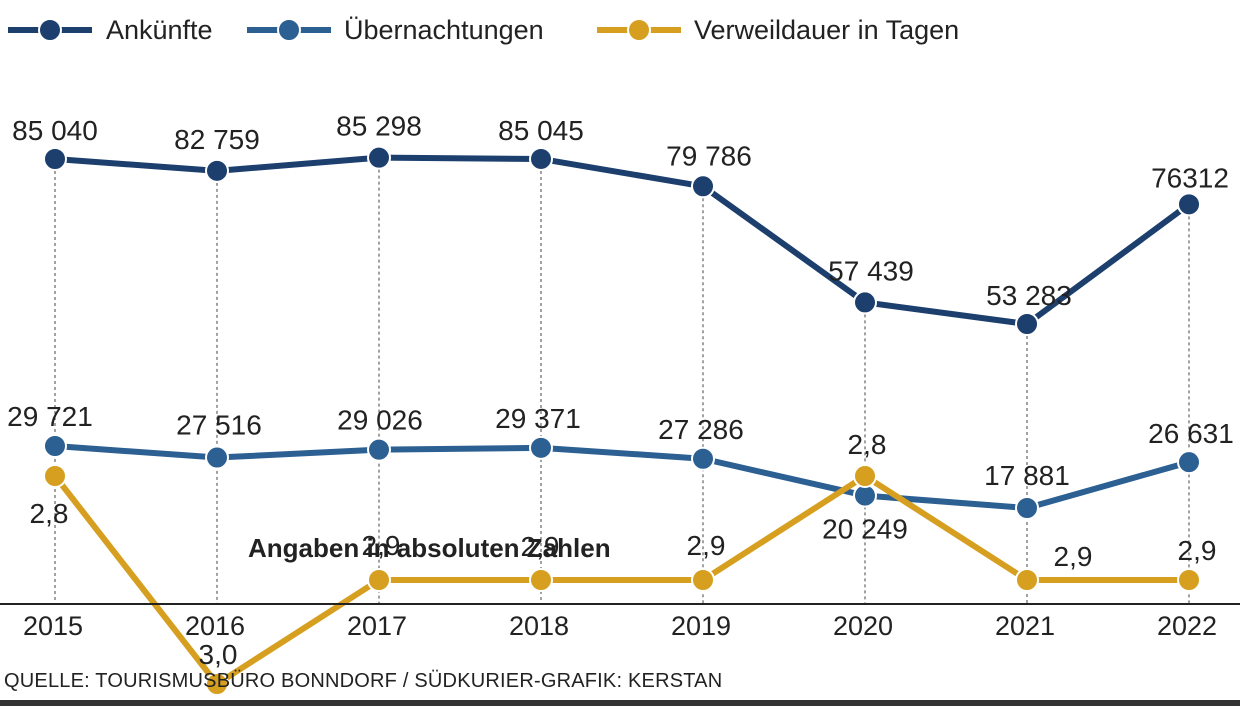  Describe the element at coordinates (538, 418) in the screenshot. I see `data-label-uebernachtungen: 29 371` at that location.